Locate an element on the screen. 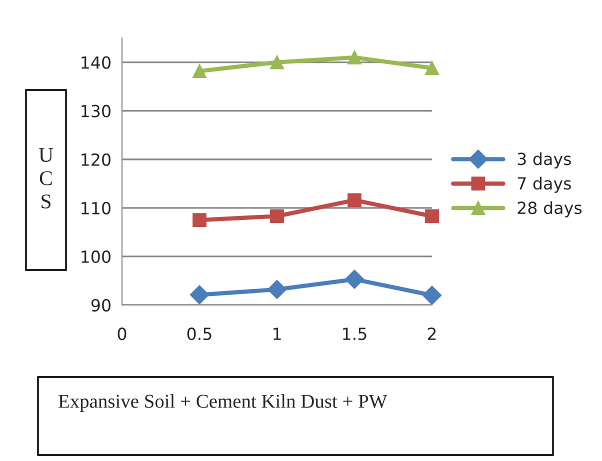 The width and height of the screenshot is (602, 461). y-axis-title: UCS is located at coordinates (46, 178).